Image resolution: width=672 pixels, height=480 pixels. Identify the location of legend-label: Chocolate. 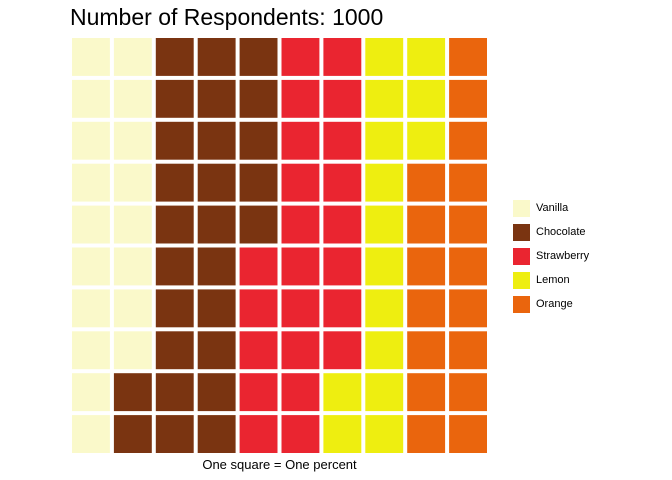
(561, 232).